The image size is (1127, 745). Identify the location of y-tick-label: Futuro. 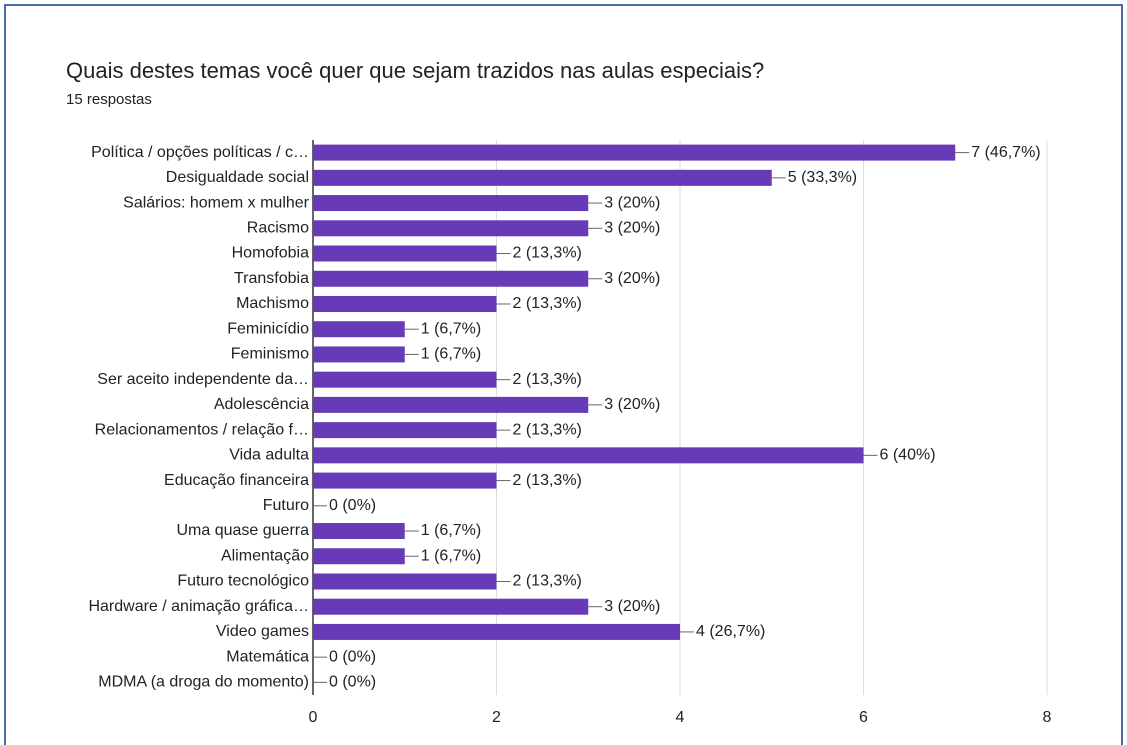
(286, 505).